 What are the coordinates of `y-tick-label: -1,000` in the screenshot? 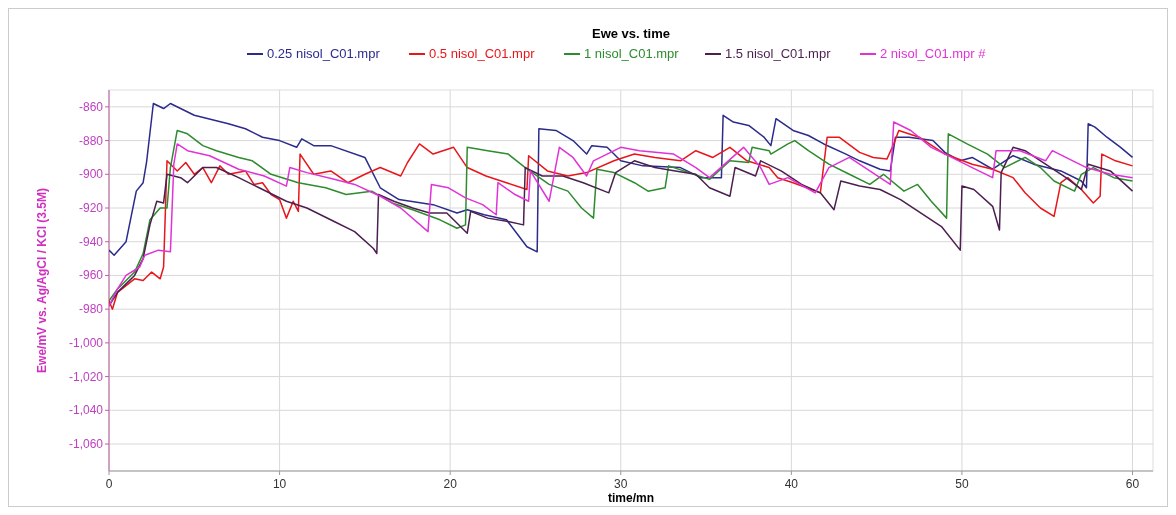 It's located at (86, 342).